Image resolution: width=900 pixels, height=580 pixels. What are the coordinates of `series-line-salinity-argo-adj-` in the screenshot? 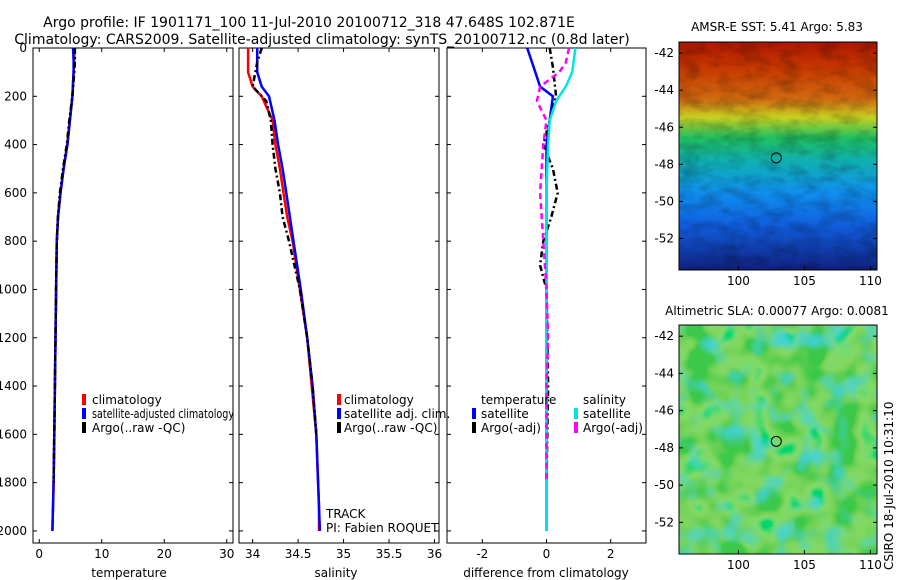 It's located at (553, 265).